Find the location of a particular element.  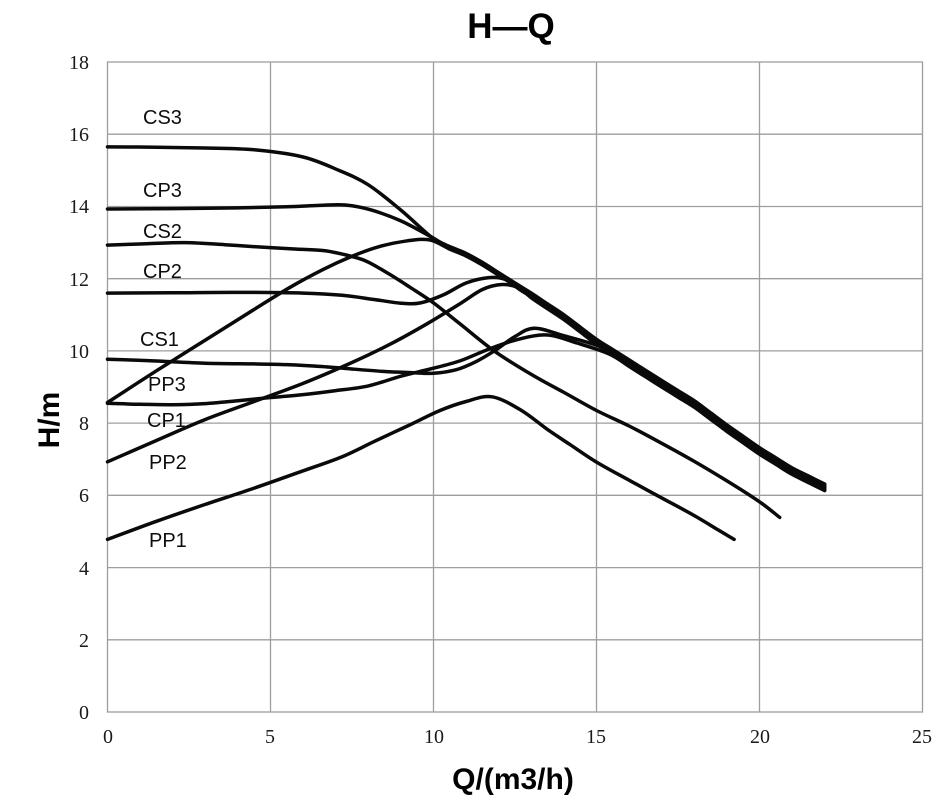

svg-text: 2 is located at coordinates (84, 641).